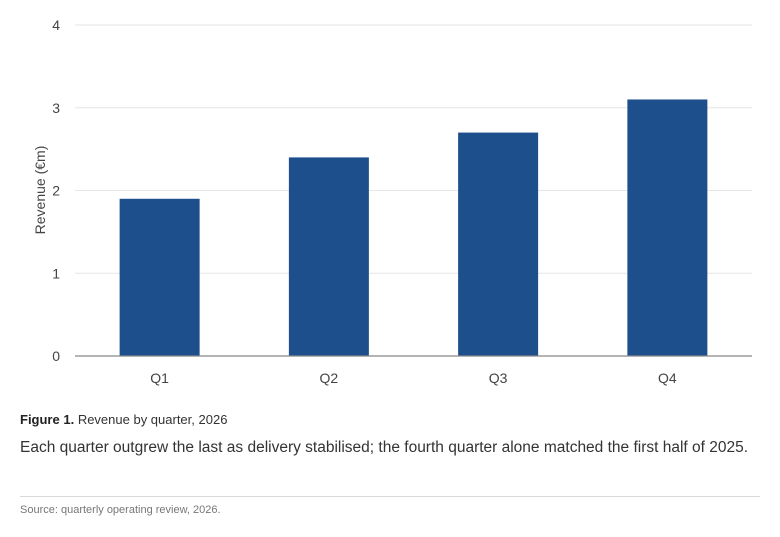 This screenshot has height=537, width=780. I want to click on bar-q4, so click(667, 227).